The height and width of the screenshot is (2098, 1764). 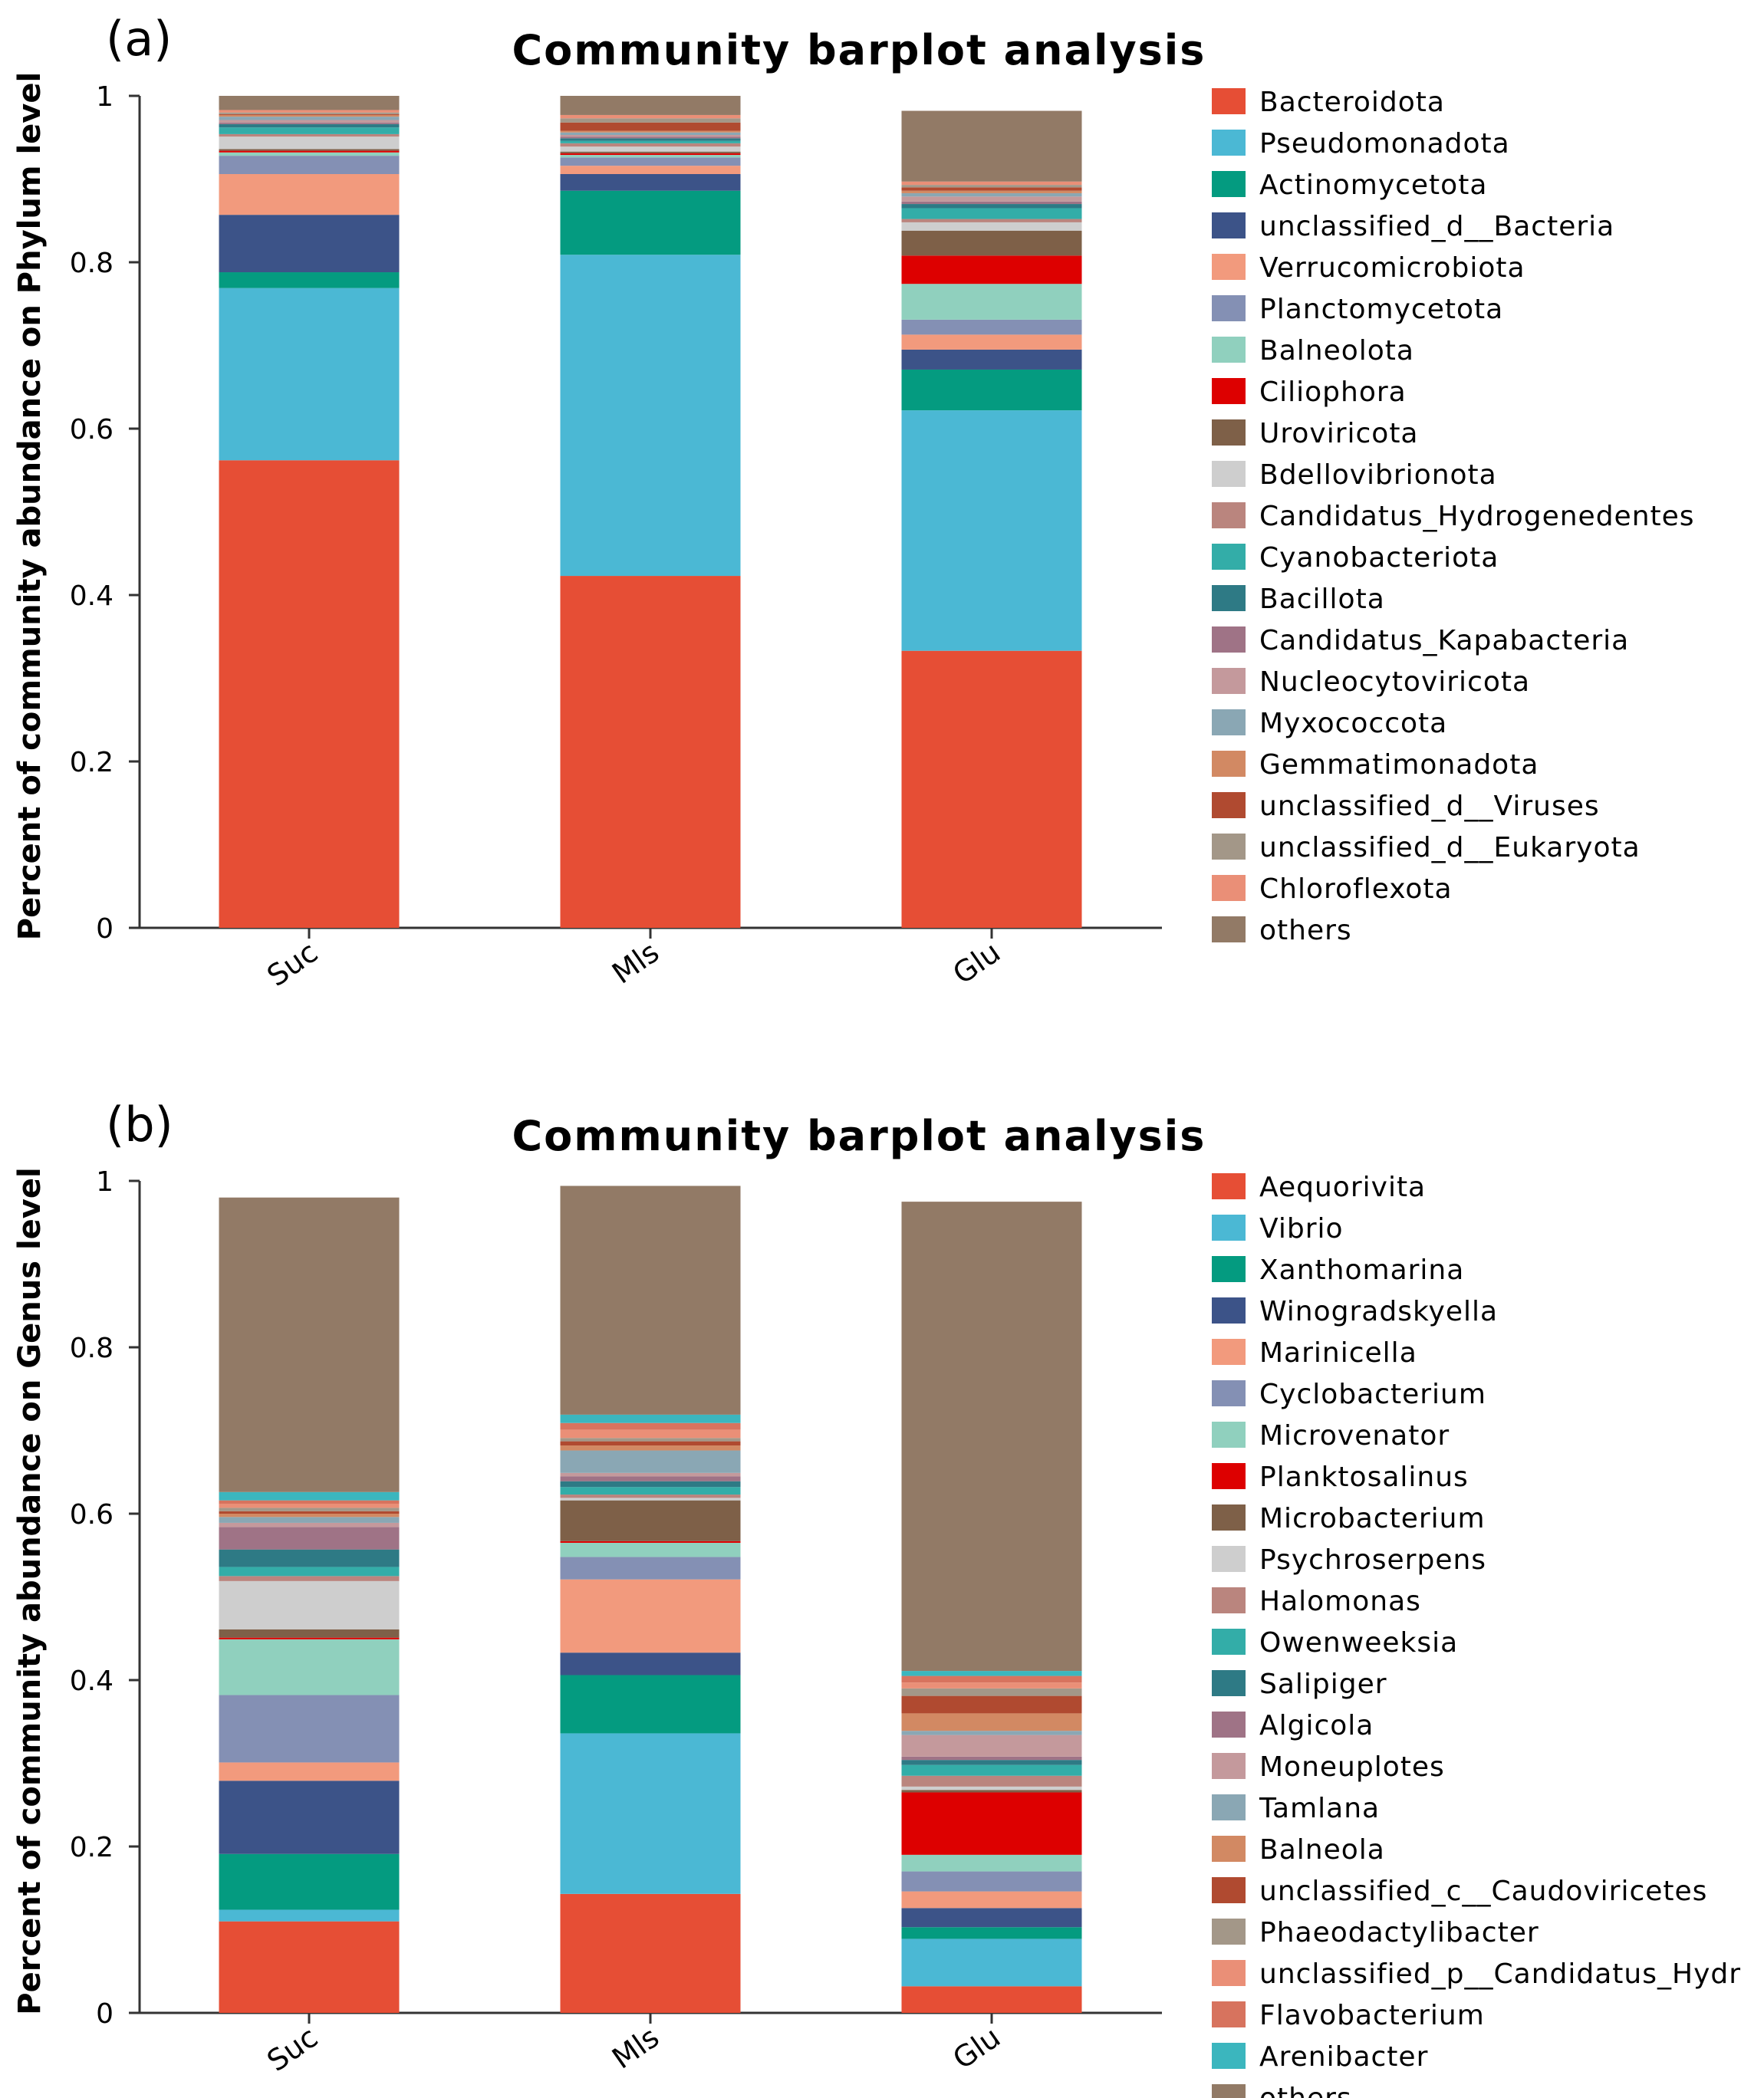 I want to click on bar-segment-suc-microbacterium, so click(x=309, y=1633).